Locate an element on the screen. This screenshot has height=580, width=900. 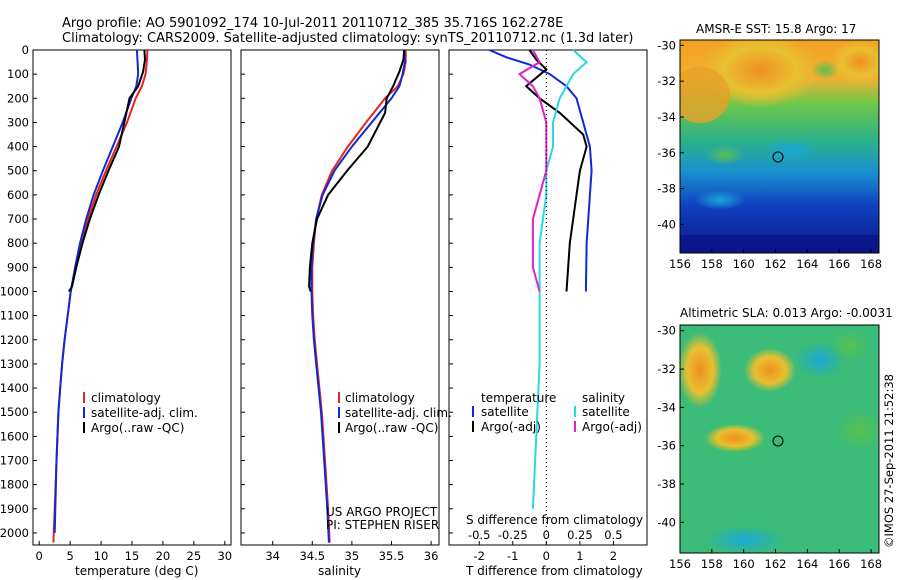
sla-map-frame is located at coordinates (779, 439).